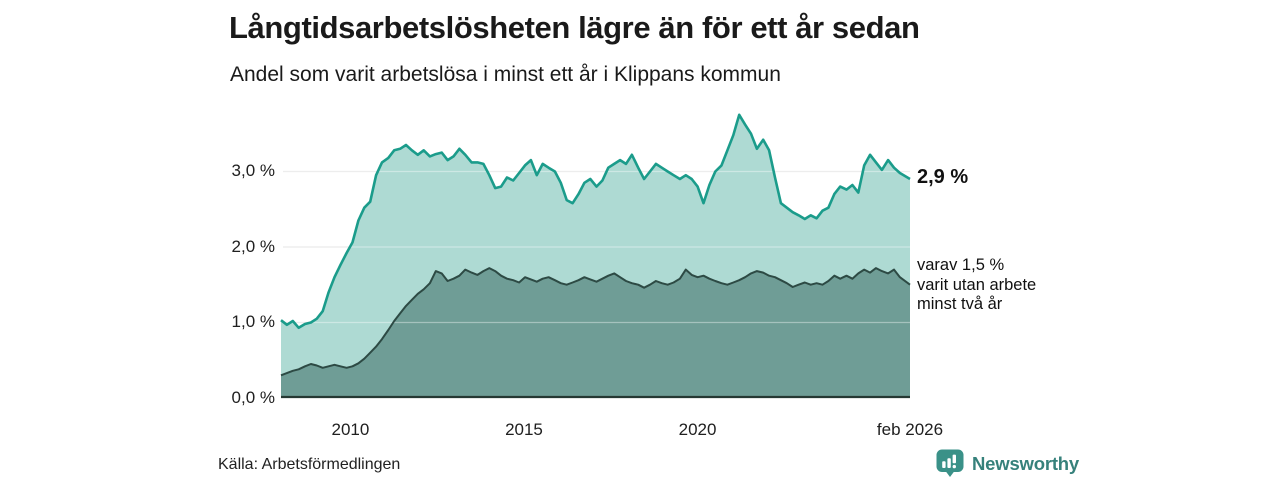 Image resolution: width=1280 pixels, height=480 pixels. I want to click on secondary-annotation-line: varit utan arbete, so click(977, 284).